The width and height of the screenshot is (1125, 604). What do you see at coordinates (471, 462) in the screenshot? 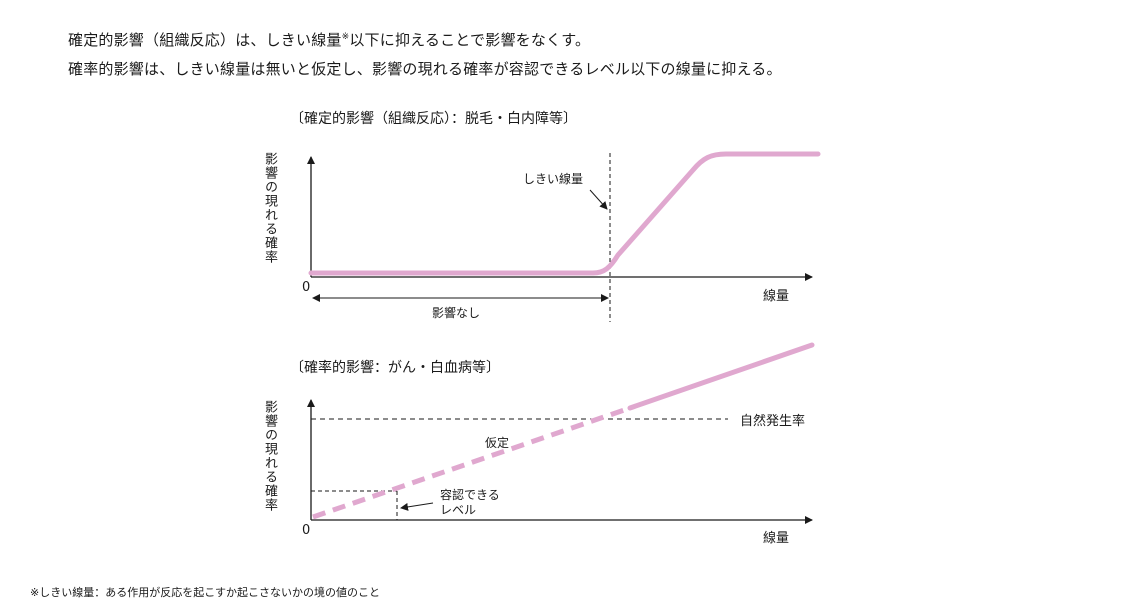
I see `assumed-dashed-curve` at bounding box center [471, 462].